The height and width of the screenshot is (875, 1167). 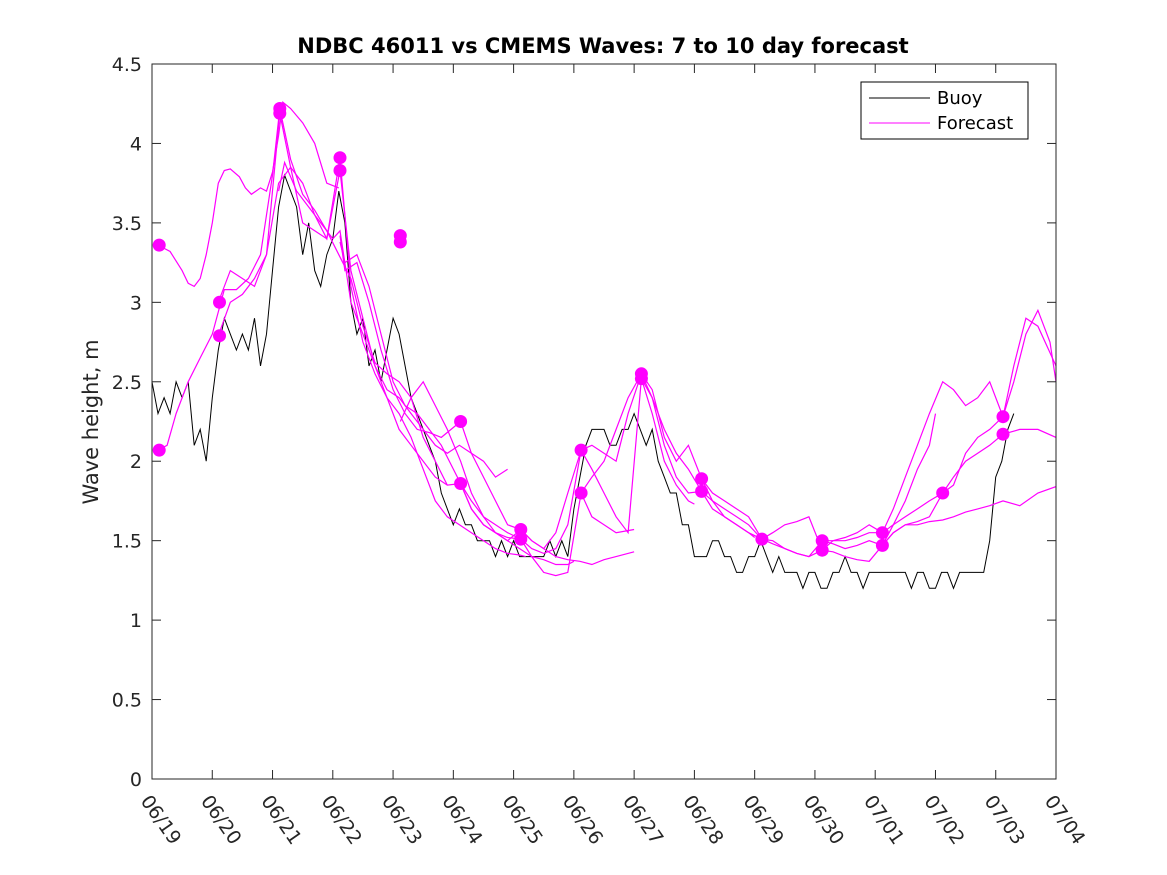 I want to click on y-tick-label: 2, so click(x=136, y=462).